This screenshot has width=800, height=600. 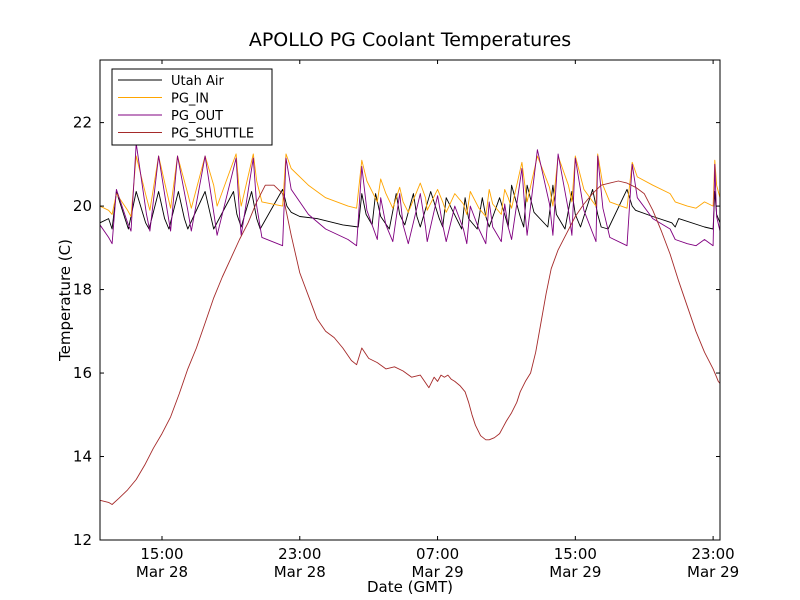 I want to click on y-tick-label: 18, so click(x=82, y=290).